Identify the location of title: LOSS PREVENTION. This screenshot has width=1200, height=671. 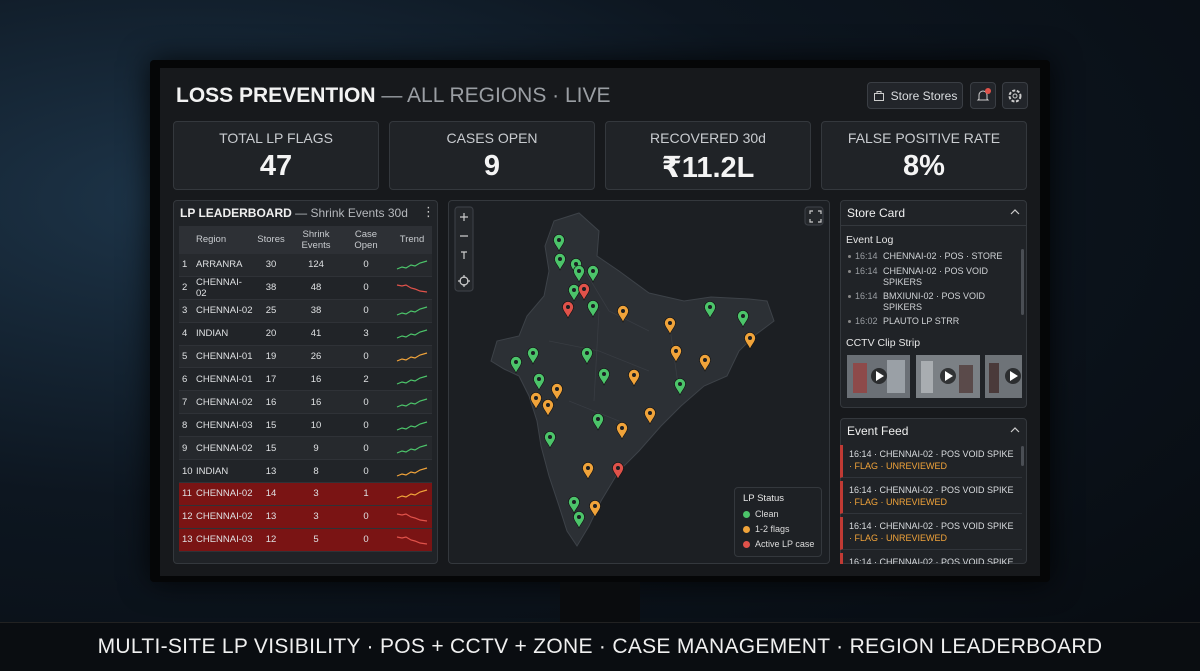
(276, 95).